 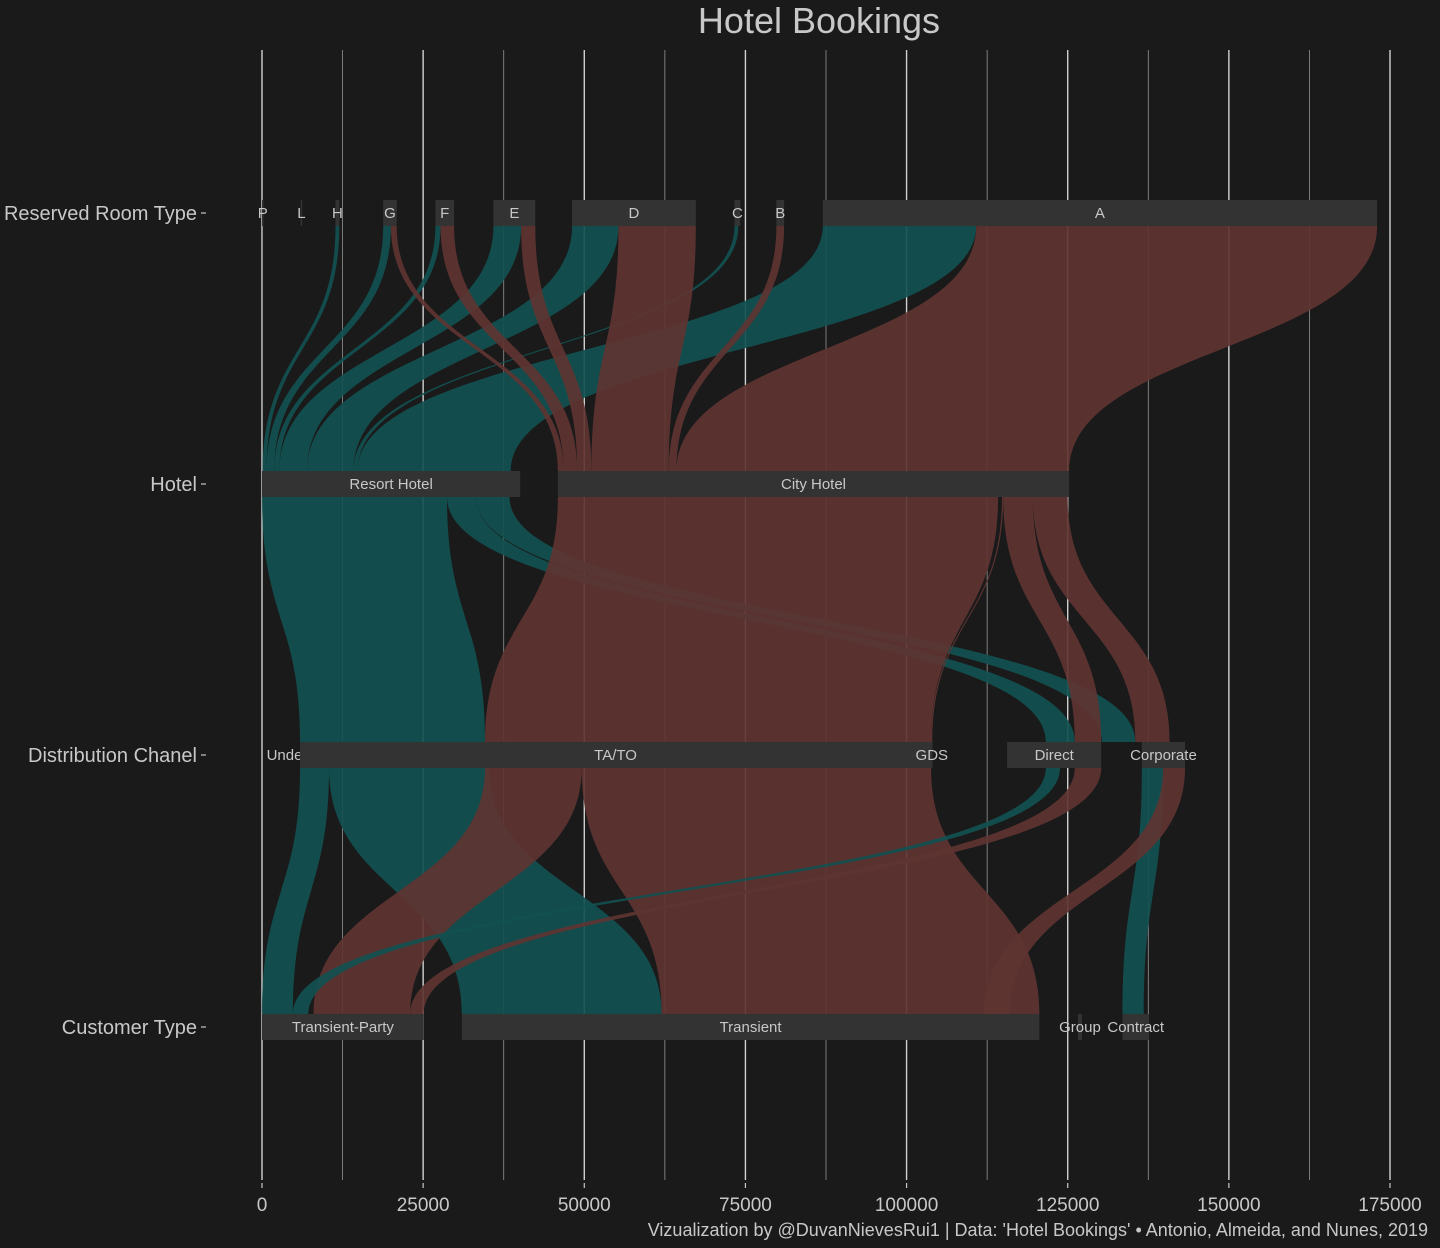 I want to click on stratum-label: Corporate, so click(x=1163, y=755).